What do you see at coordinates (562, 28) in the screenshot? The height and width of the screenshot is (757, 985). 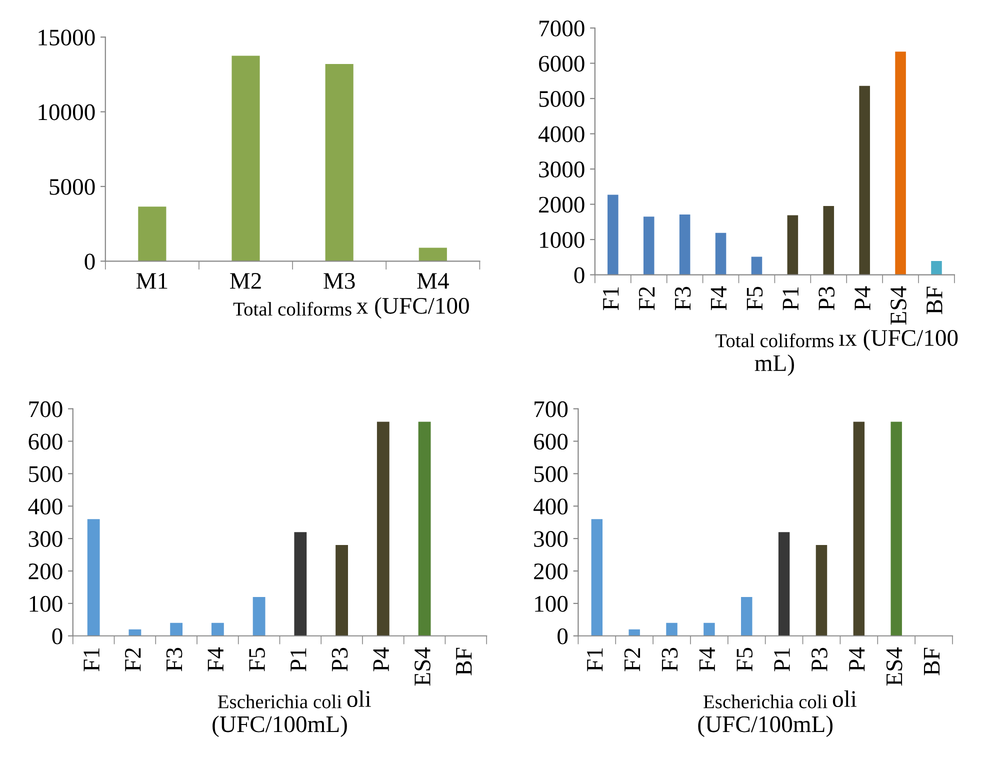 I see `y-tick-label: 7000` at bounding box center [562, 28].